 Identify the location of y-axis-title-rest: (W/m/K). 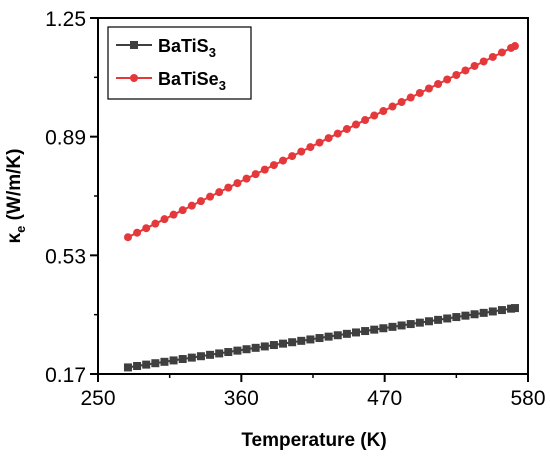
(14, 187).